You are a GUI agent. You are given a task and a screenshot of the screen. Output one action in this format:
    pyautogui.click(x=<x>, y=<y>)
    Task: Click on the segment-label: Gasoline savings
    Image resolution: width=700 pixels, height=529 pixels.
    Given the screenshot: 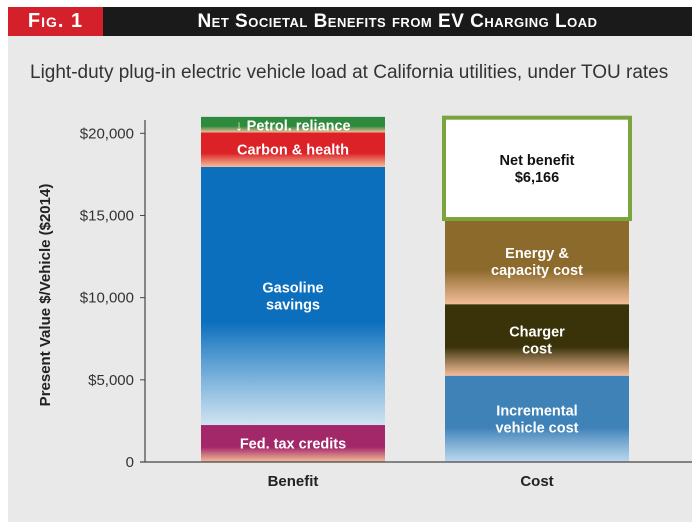 What is the action you would take?
    pyautogui.click(x=292, y=297)
    